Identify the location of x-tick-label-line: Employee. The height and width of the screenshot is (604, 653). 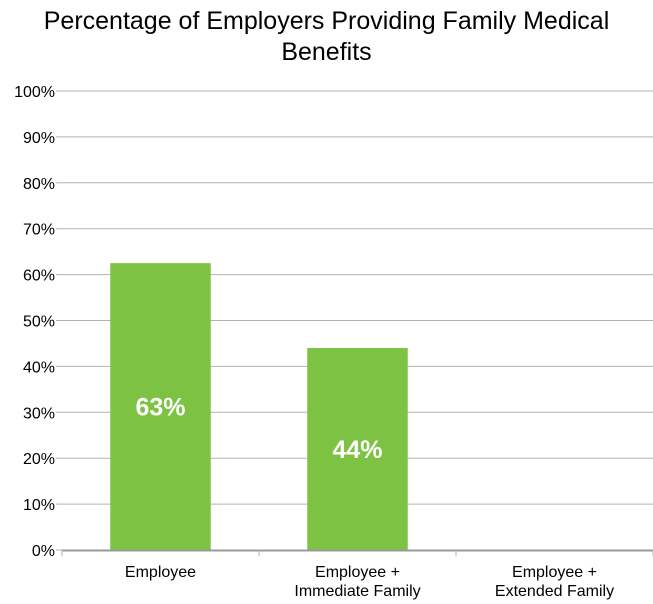
(160, 572).